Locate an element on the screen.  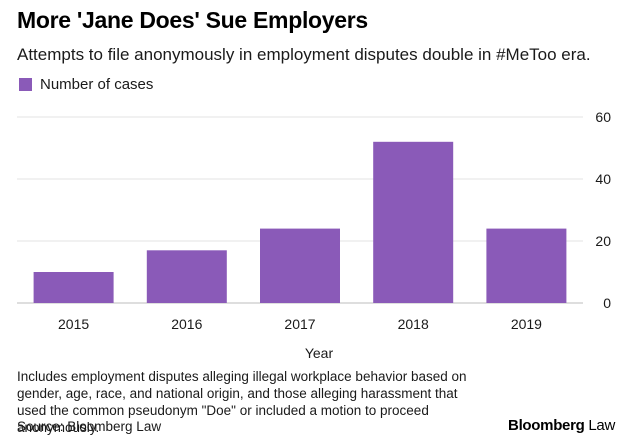
x-tick-label: 2017 is located at coordinates (299, 324).